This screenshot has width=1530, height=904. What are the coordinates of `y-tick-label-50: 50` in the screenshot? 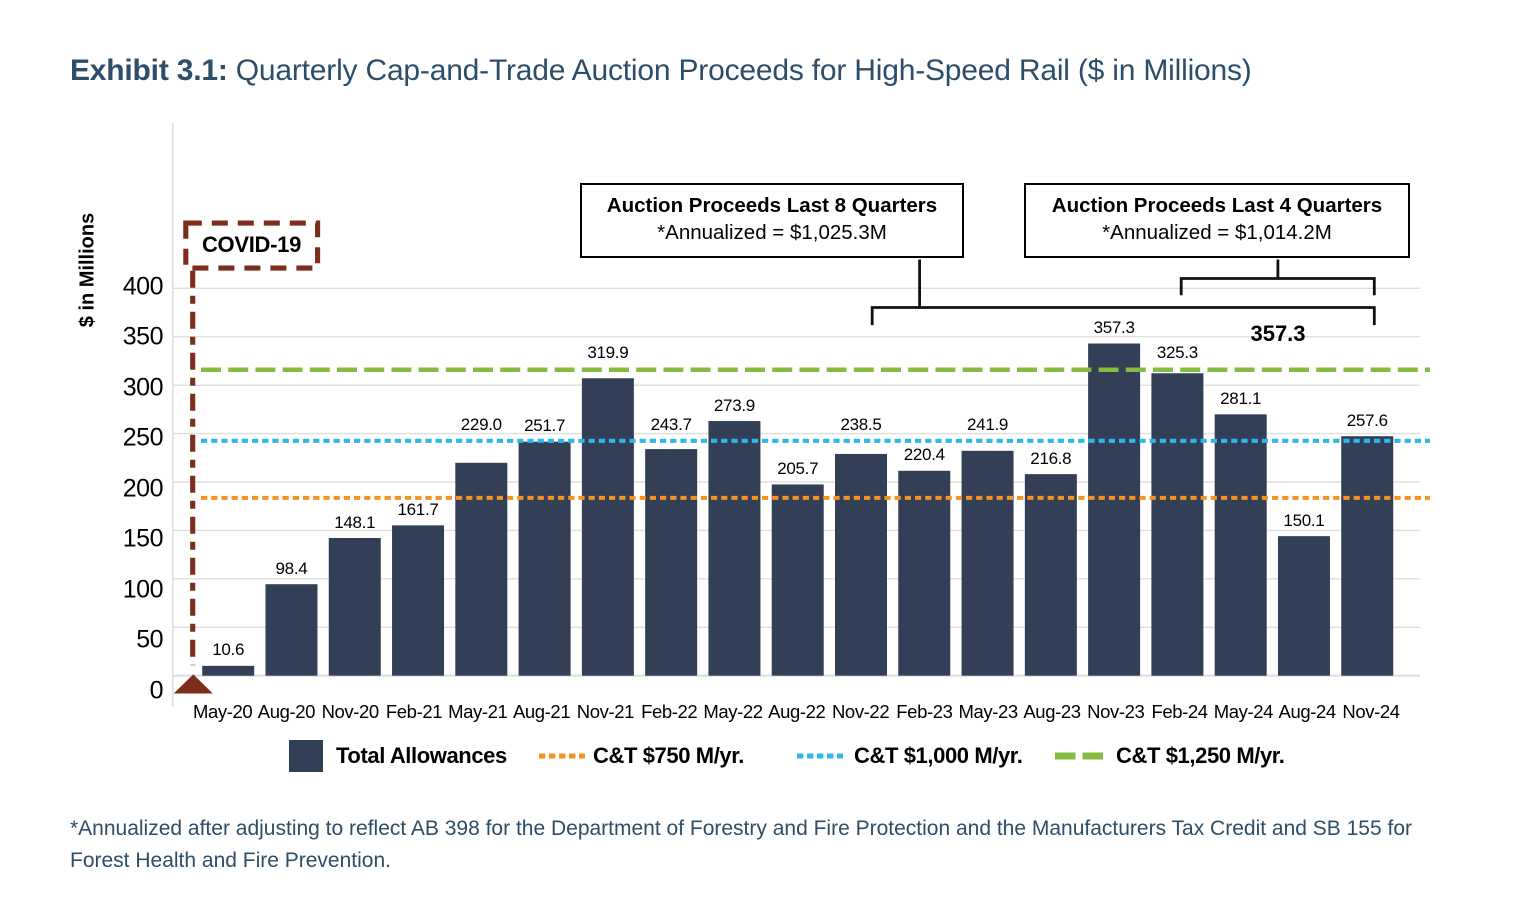 It's located at (149, 639).